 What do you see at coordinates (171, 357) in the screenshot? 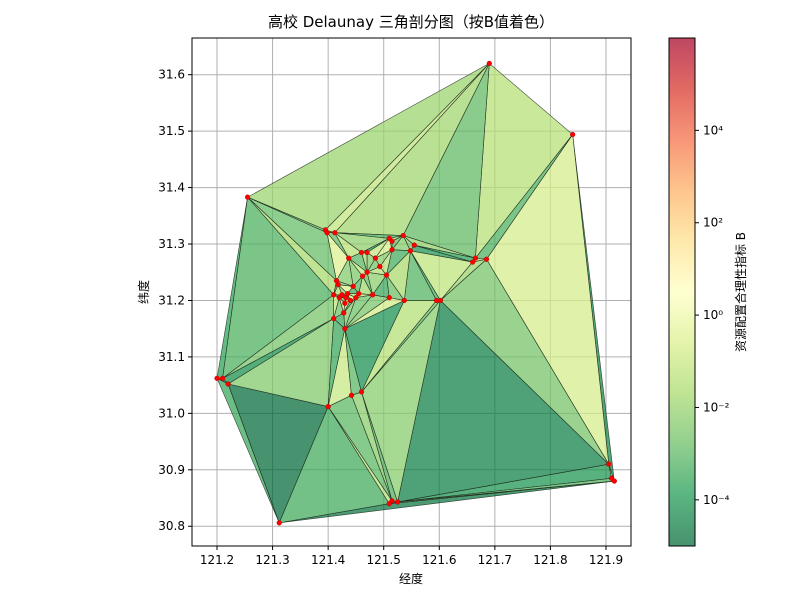
I see `y-tick-label: 31.1` at bounding box center [171, 357].